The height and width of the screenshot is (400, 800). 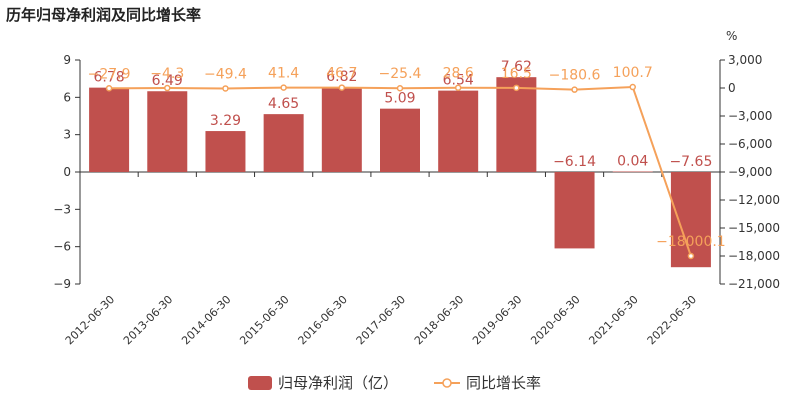 What do you see at coordinates (575, 76) in the screenshot?
I see `line-data-label: −180.6` at bounding box center [575, 76].